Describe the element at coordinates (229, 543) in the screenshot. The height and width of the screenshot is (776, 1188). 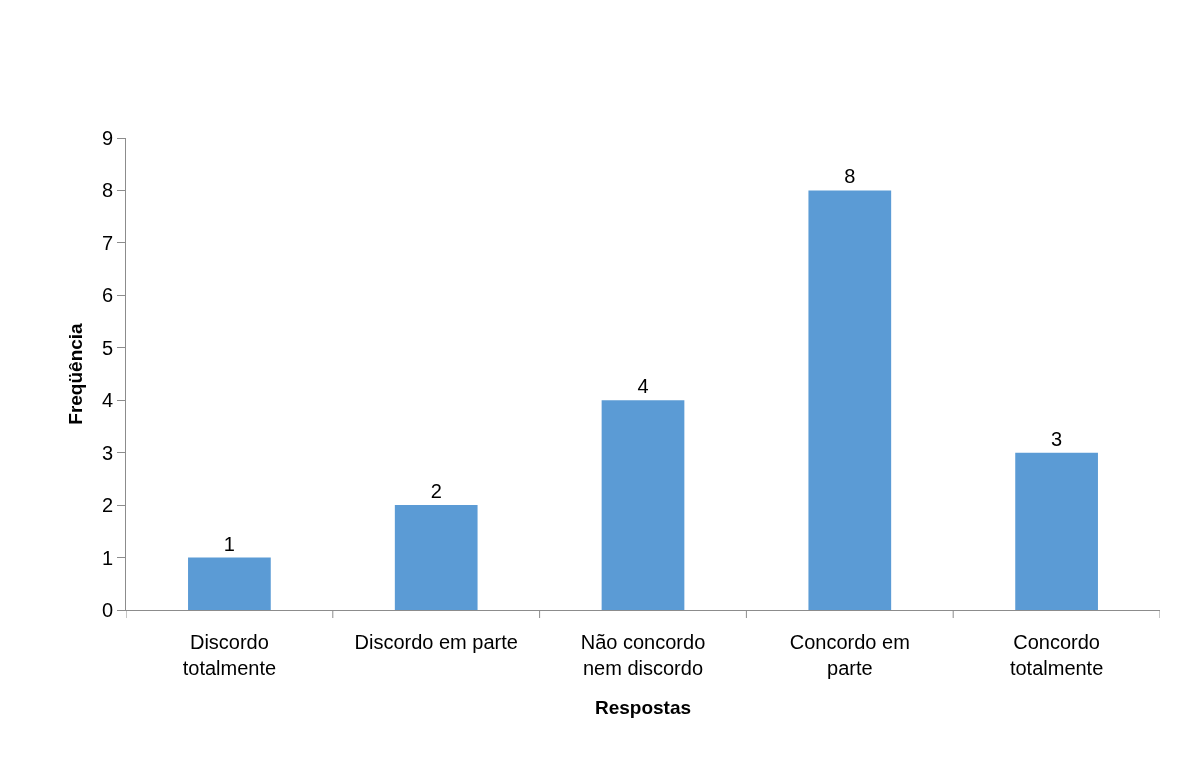
I see `data-label: 1` at that location.